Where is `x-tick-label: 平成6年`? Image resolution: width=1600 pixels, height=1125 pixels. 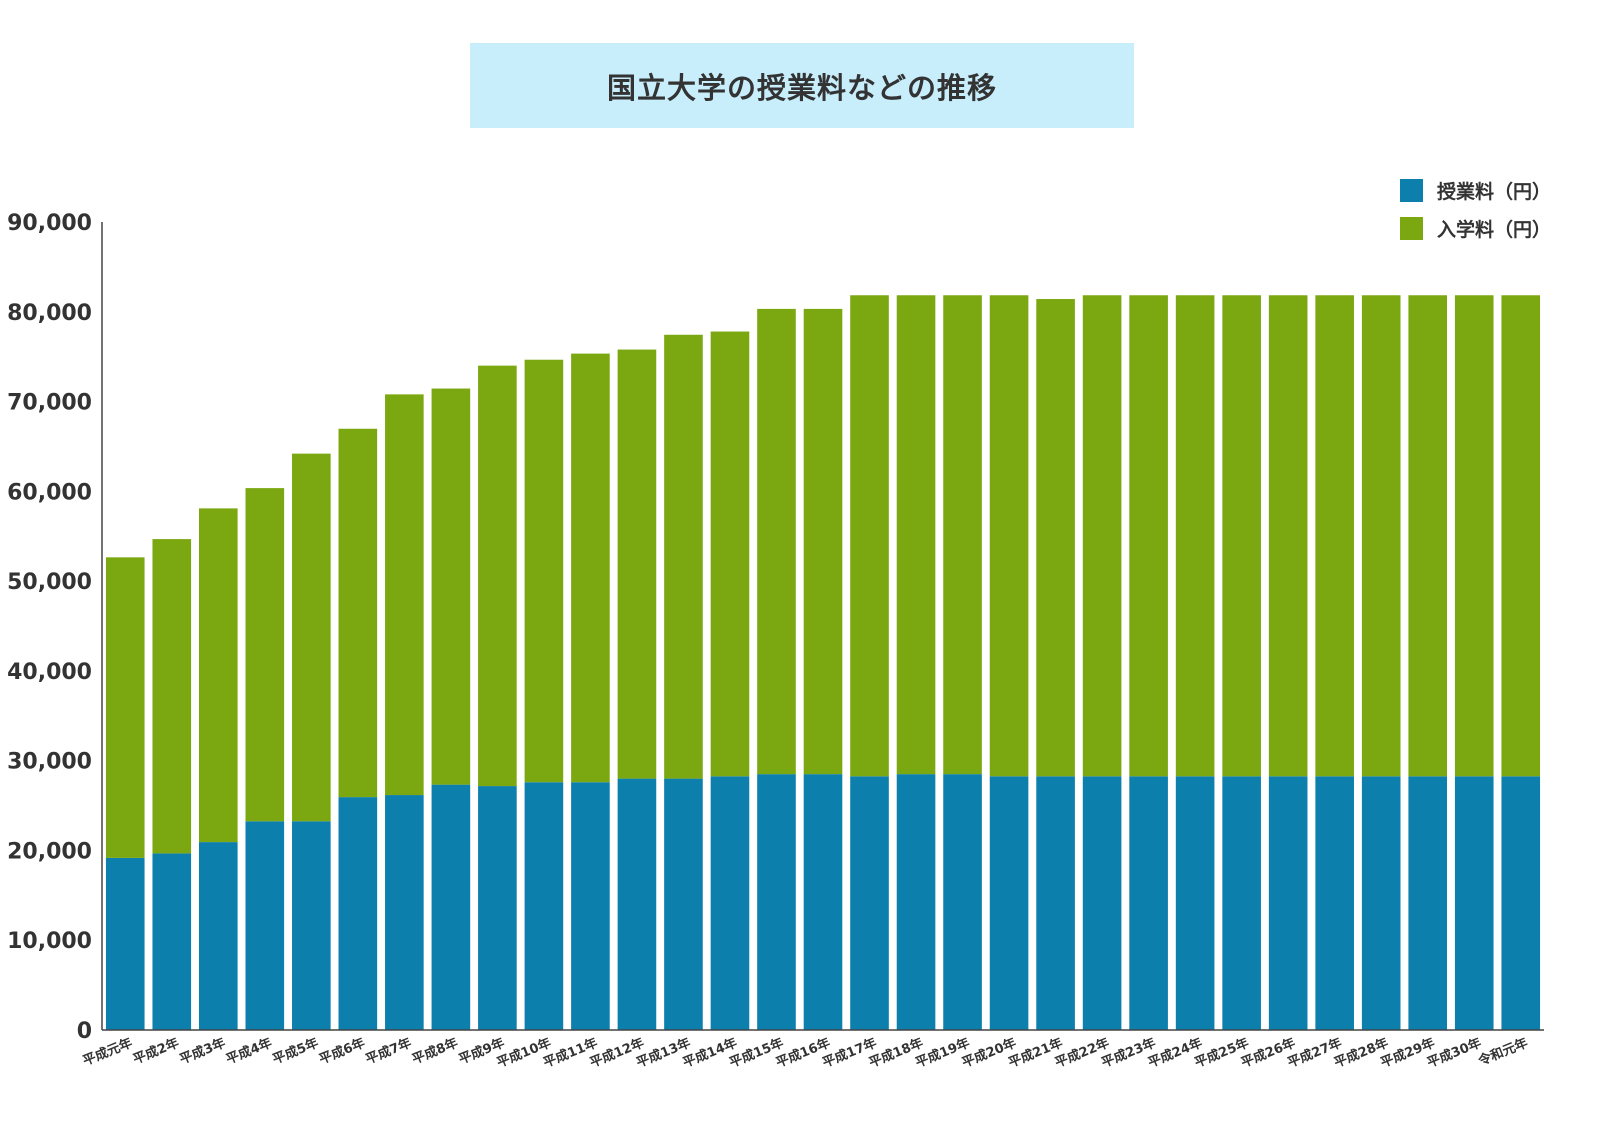
x-tick-label: 平成6年 is located at coordinates (342, 1051).